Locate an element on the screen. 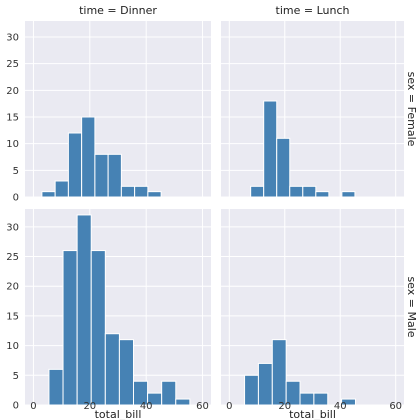 This screenshot has height=420, width=420. row-title: sex = Female is located at coordinates (411, 109).